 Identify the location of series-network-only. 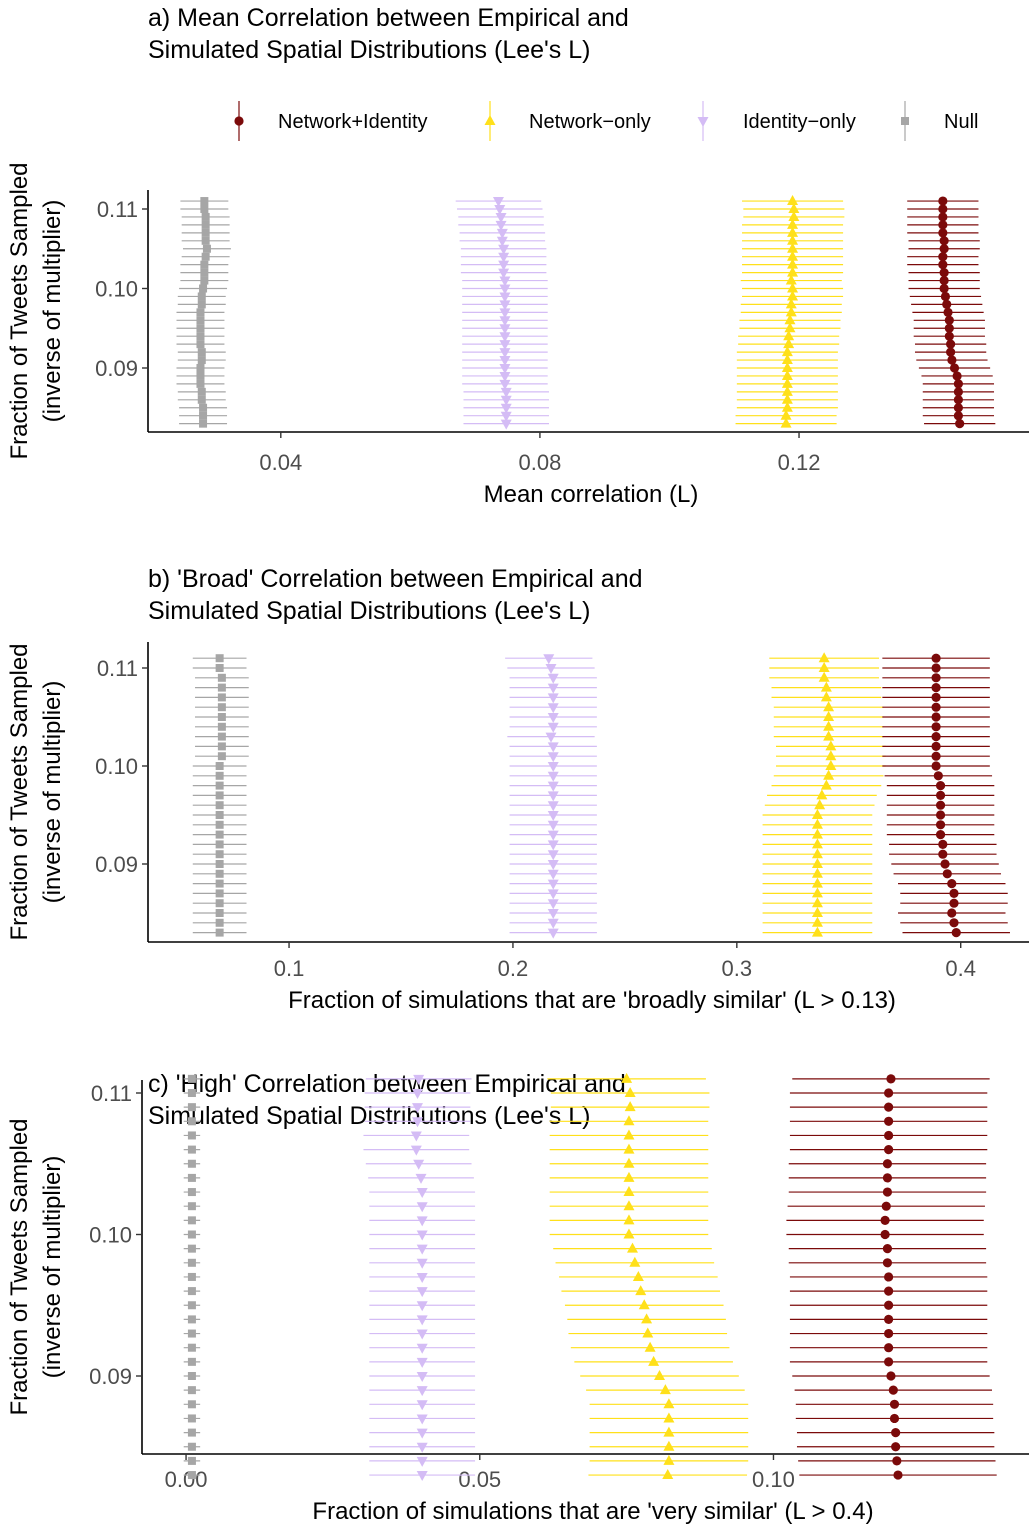
(790, 311).